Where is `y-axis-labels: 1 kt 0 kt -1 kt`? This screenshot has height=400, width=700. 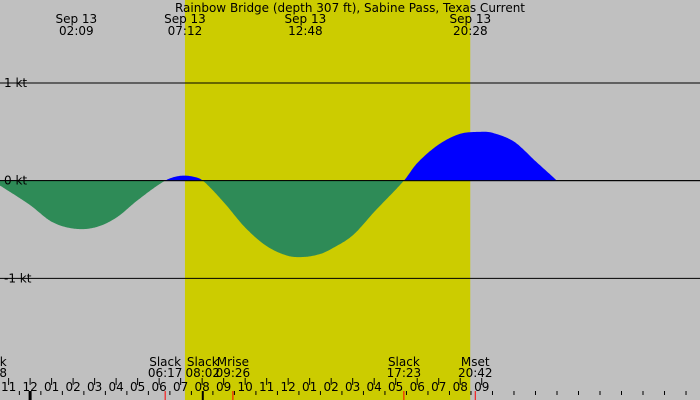
y-axis-labels: 1 kt 0 kt -1 kt is located at coordinates (18, 180).